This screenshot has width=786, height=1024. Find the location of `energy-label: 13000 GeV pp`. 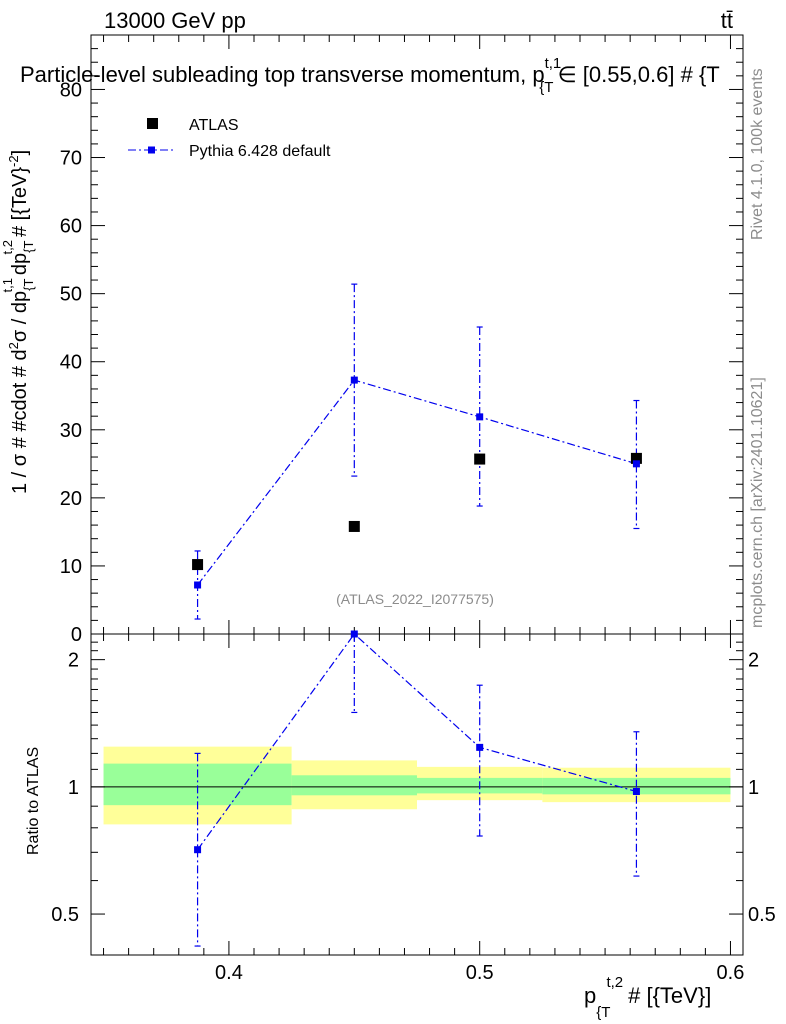

energy-label: 13000 GeV pp is located at coordinates (175, 20).